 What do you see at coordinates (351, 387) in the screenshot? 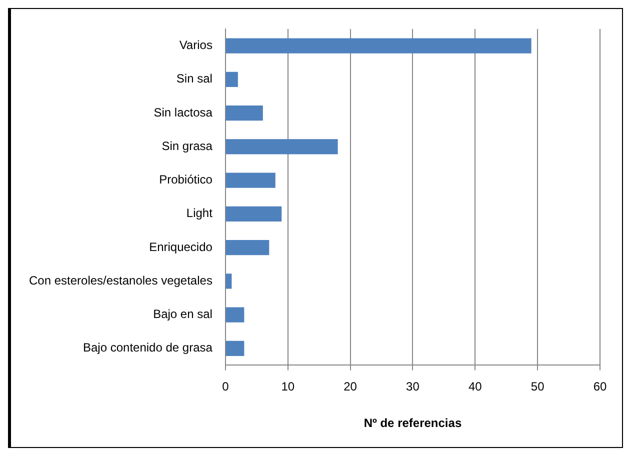
I see `x-tick-label: 20` at bounding box center [351, 387].